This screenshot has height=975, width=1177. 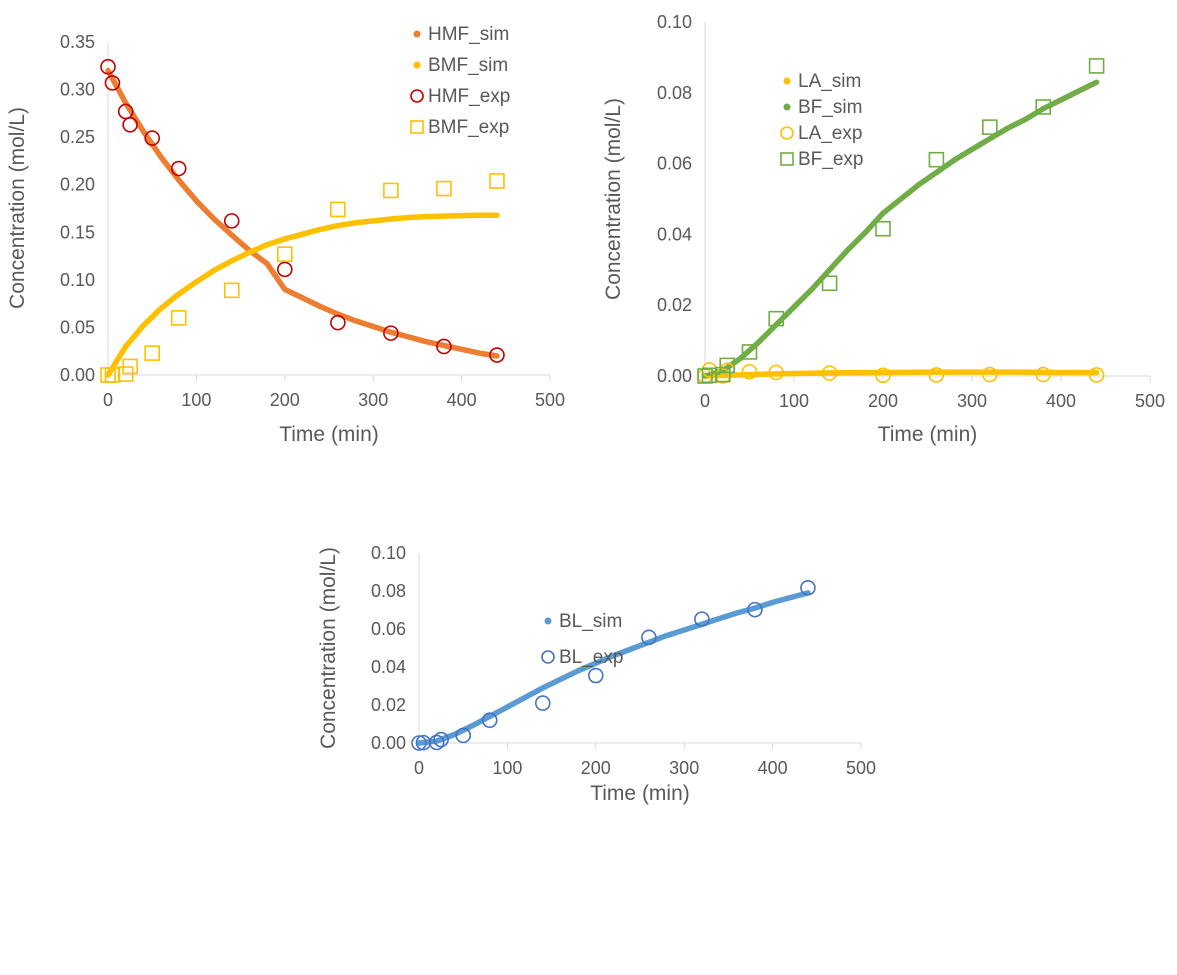 What do you see at coordinates (674, 305) in the screenshot?
I see `y-tick-label: 0.02` at bounding box center [674, 305].